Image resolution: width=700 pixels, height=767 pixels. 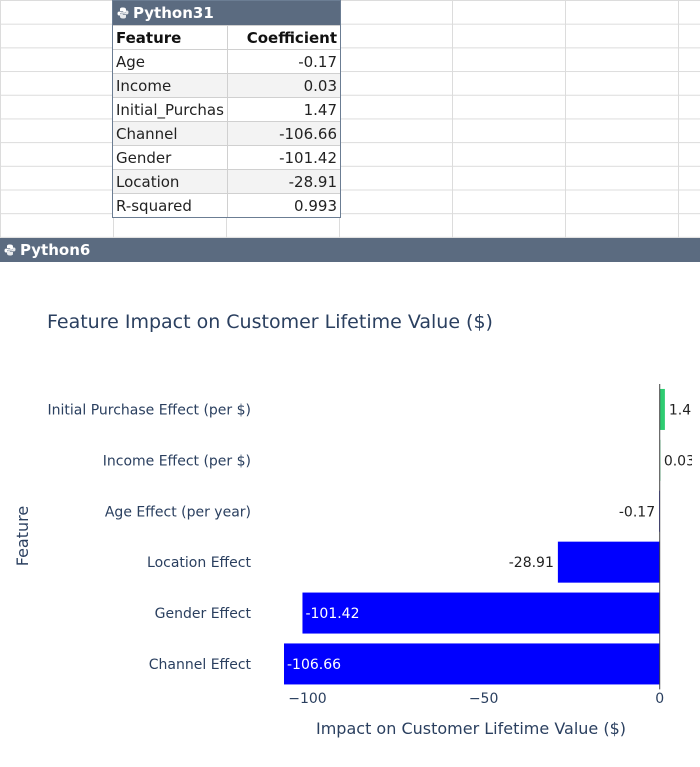 What do you see at coordinates (283, 37) in the screenshot?
I see `coefficient-cell: Coefficient` at bounding box center [283, 37].